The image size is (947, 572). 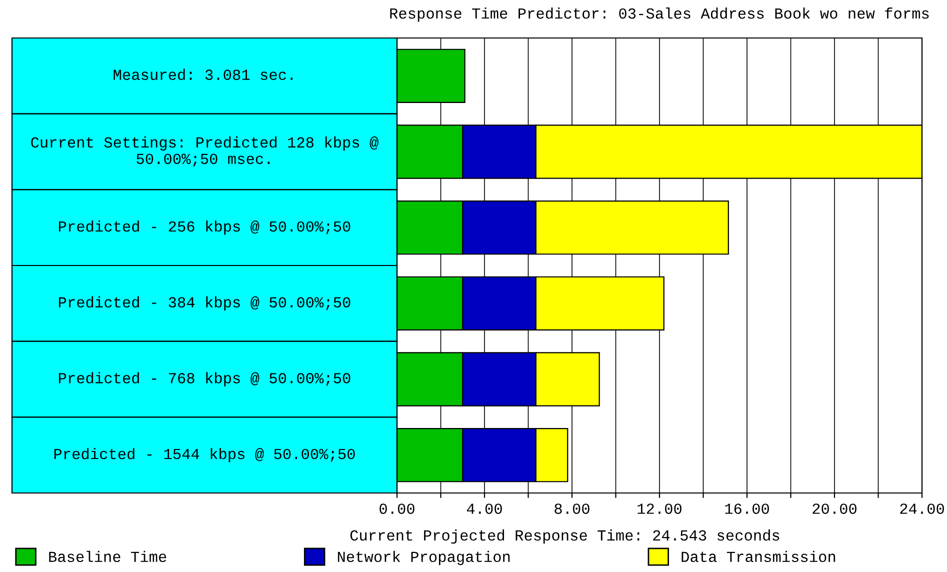 I want to click on x-tick-label: 0.00, so click(x=397, y=509).